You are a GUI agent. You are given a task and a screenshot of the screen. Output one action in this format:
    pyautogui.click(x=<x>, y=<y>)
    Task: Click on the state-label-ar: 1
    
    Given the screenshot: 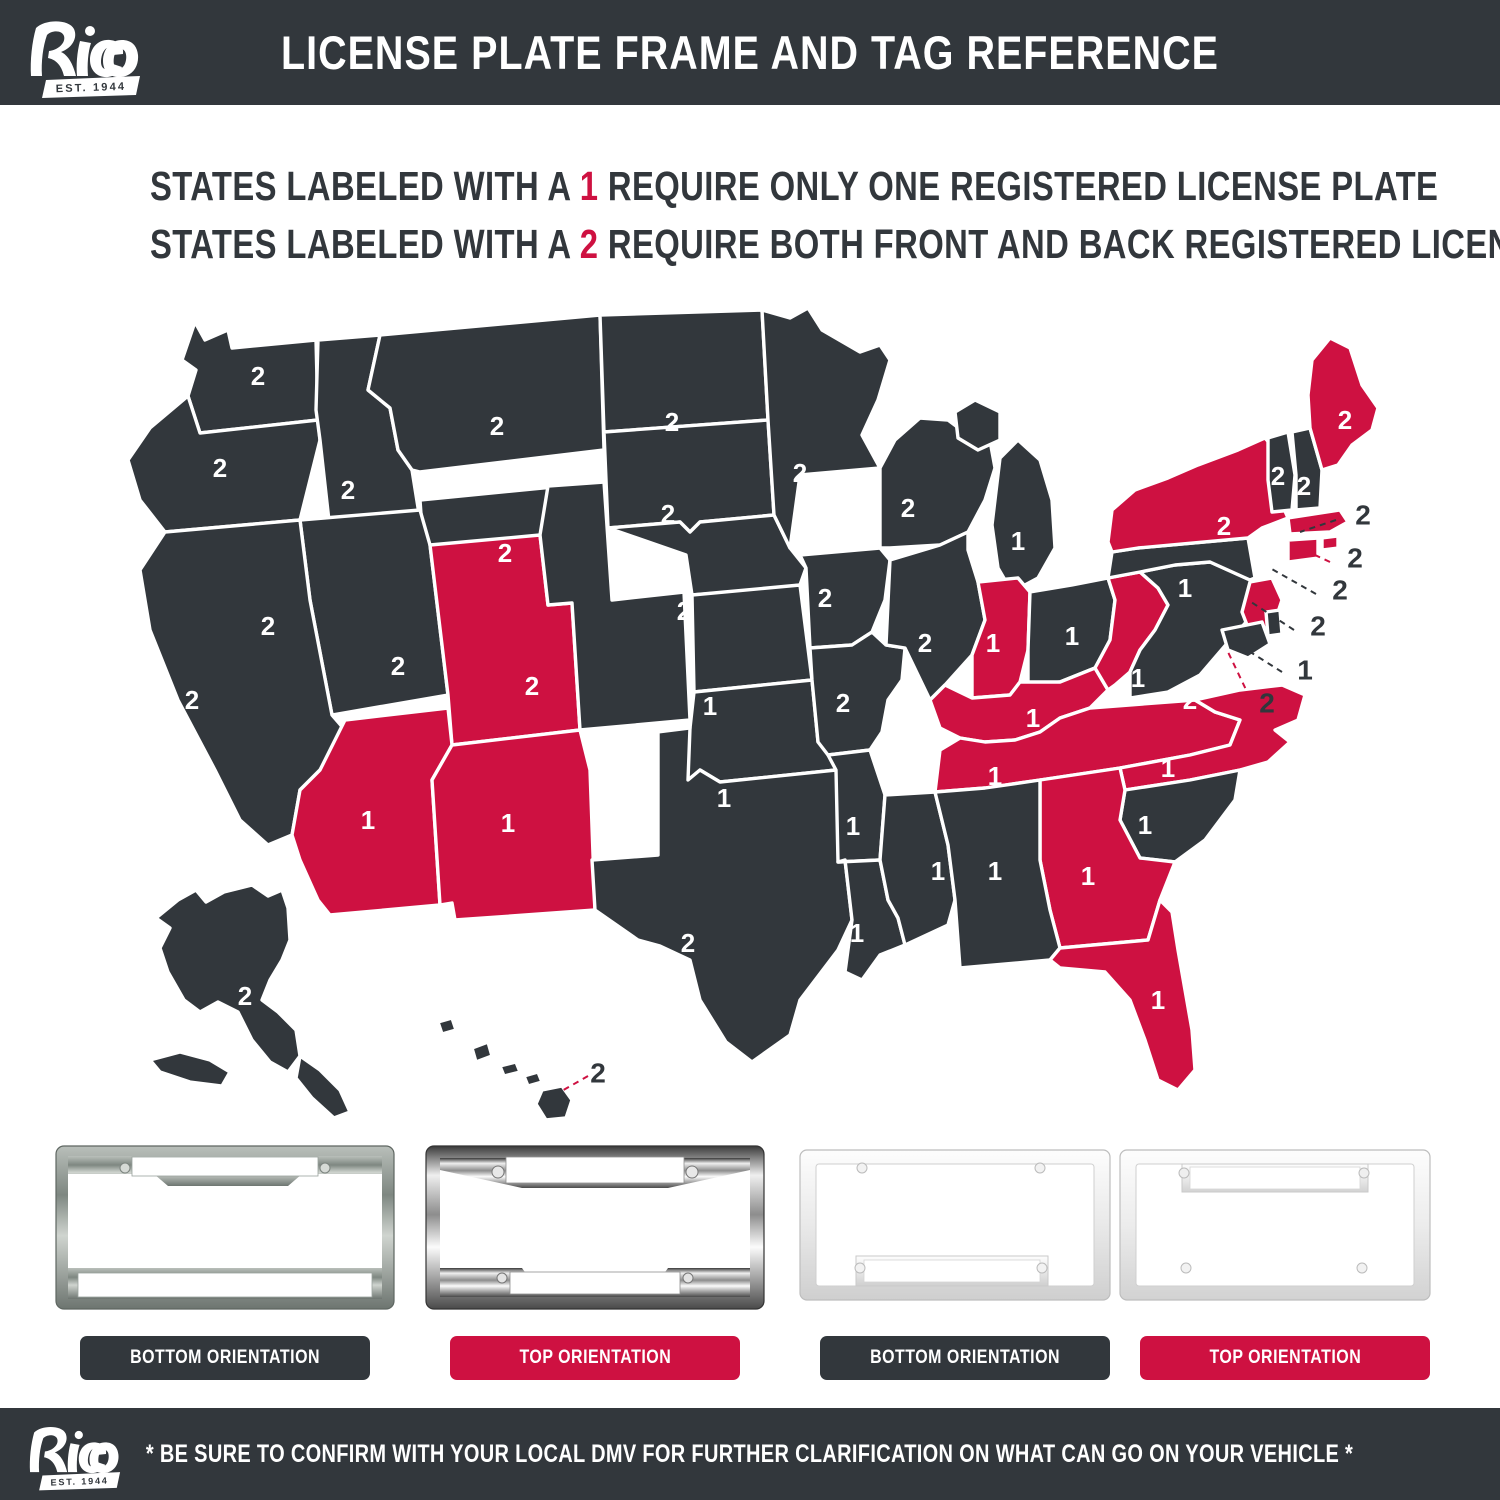 What is the action you would take?
    pyautogui.click(x=853, y=826)
    